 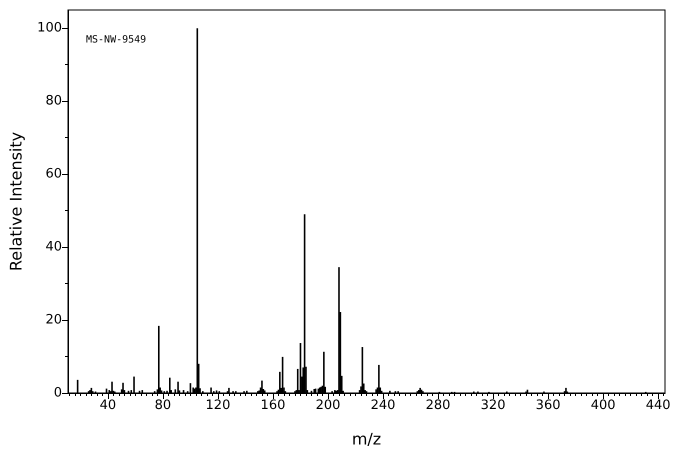 I want to click on x-tick-label: 40, so click(x=108, y=405).